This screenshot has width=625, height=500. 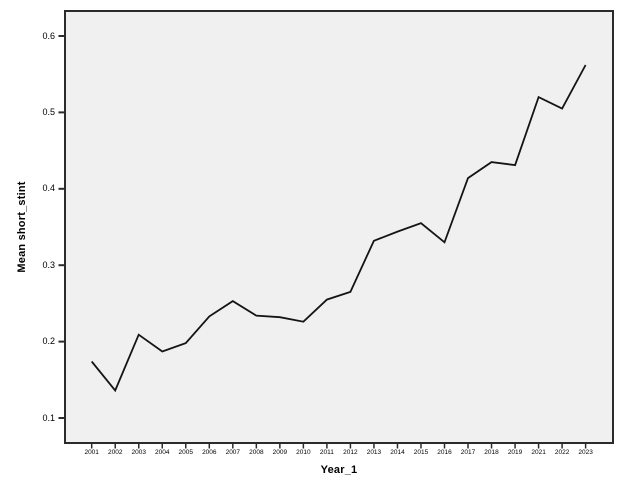 What do you see at coordinates (48, 35) in the screenshot?
I see `y-tick-label: 0.6` at bounding box center [48, 35].